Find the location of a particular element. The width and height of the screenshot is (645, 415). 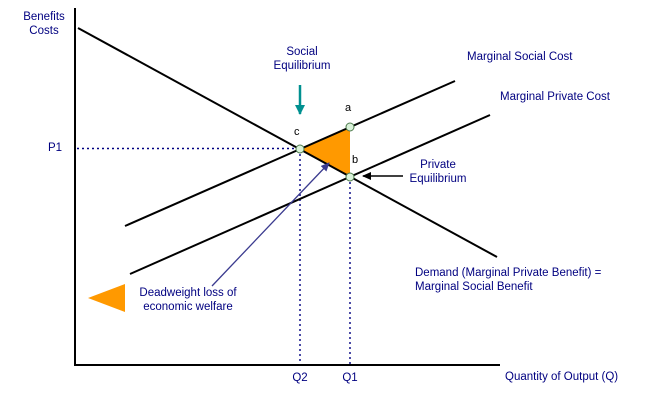

q1-label: Q1 is located at coordinates (350, 378).